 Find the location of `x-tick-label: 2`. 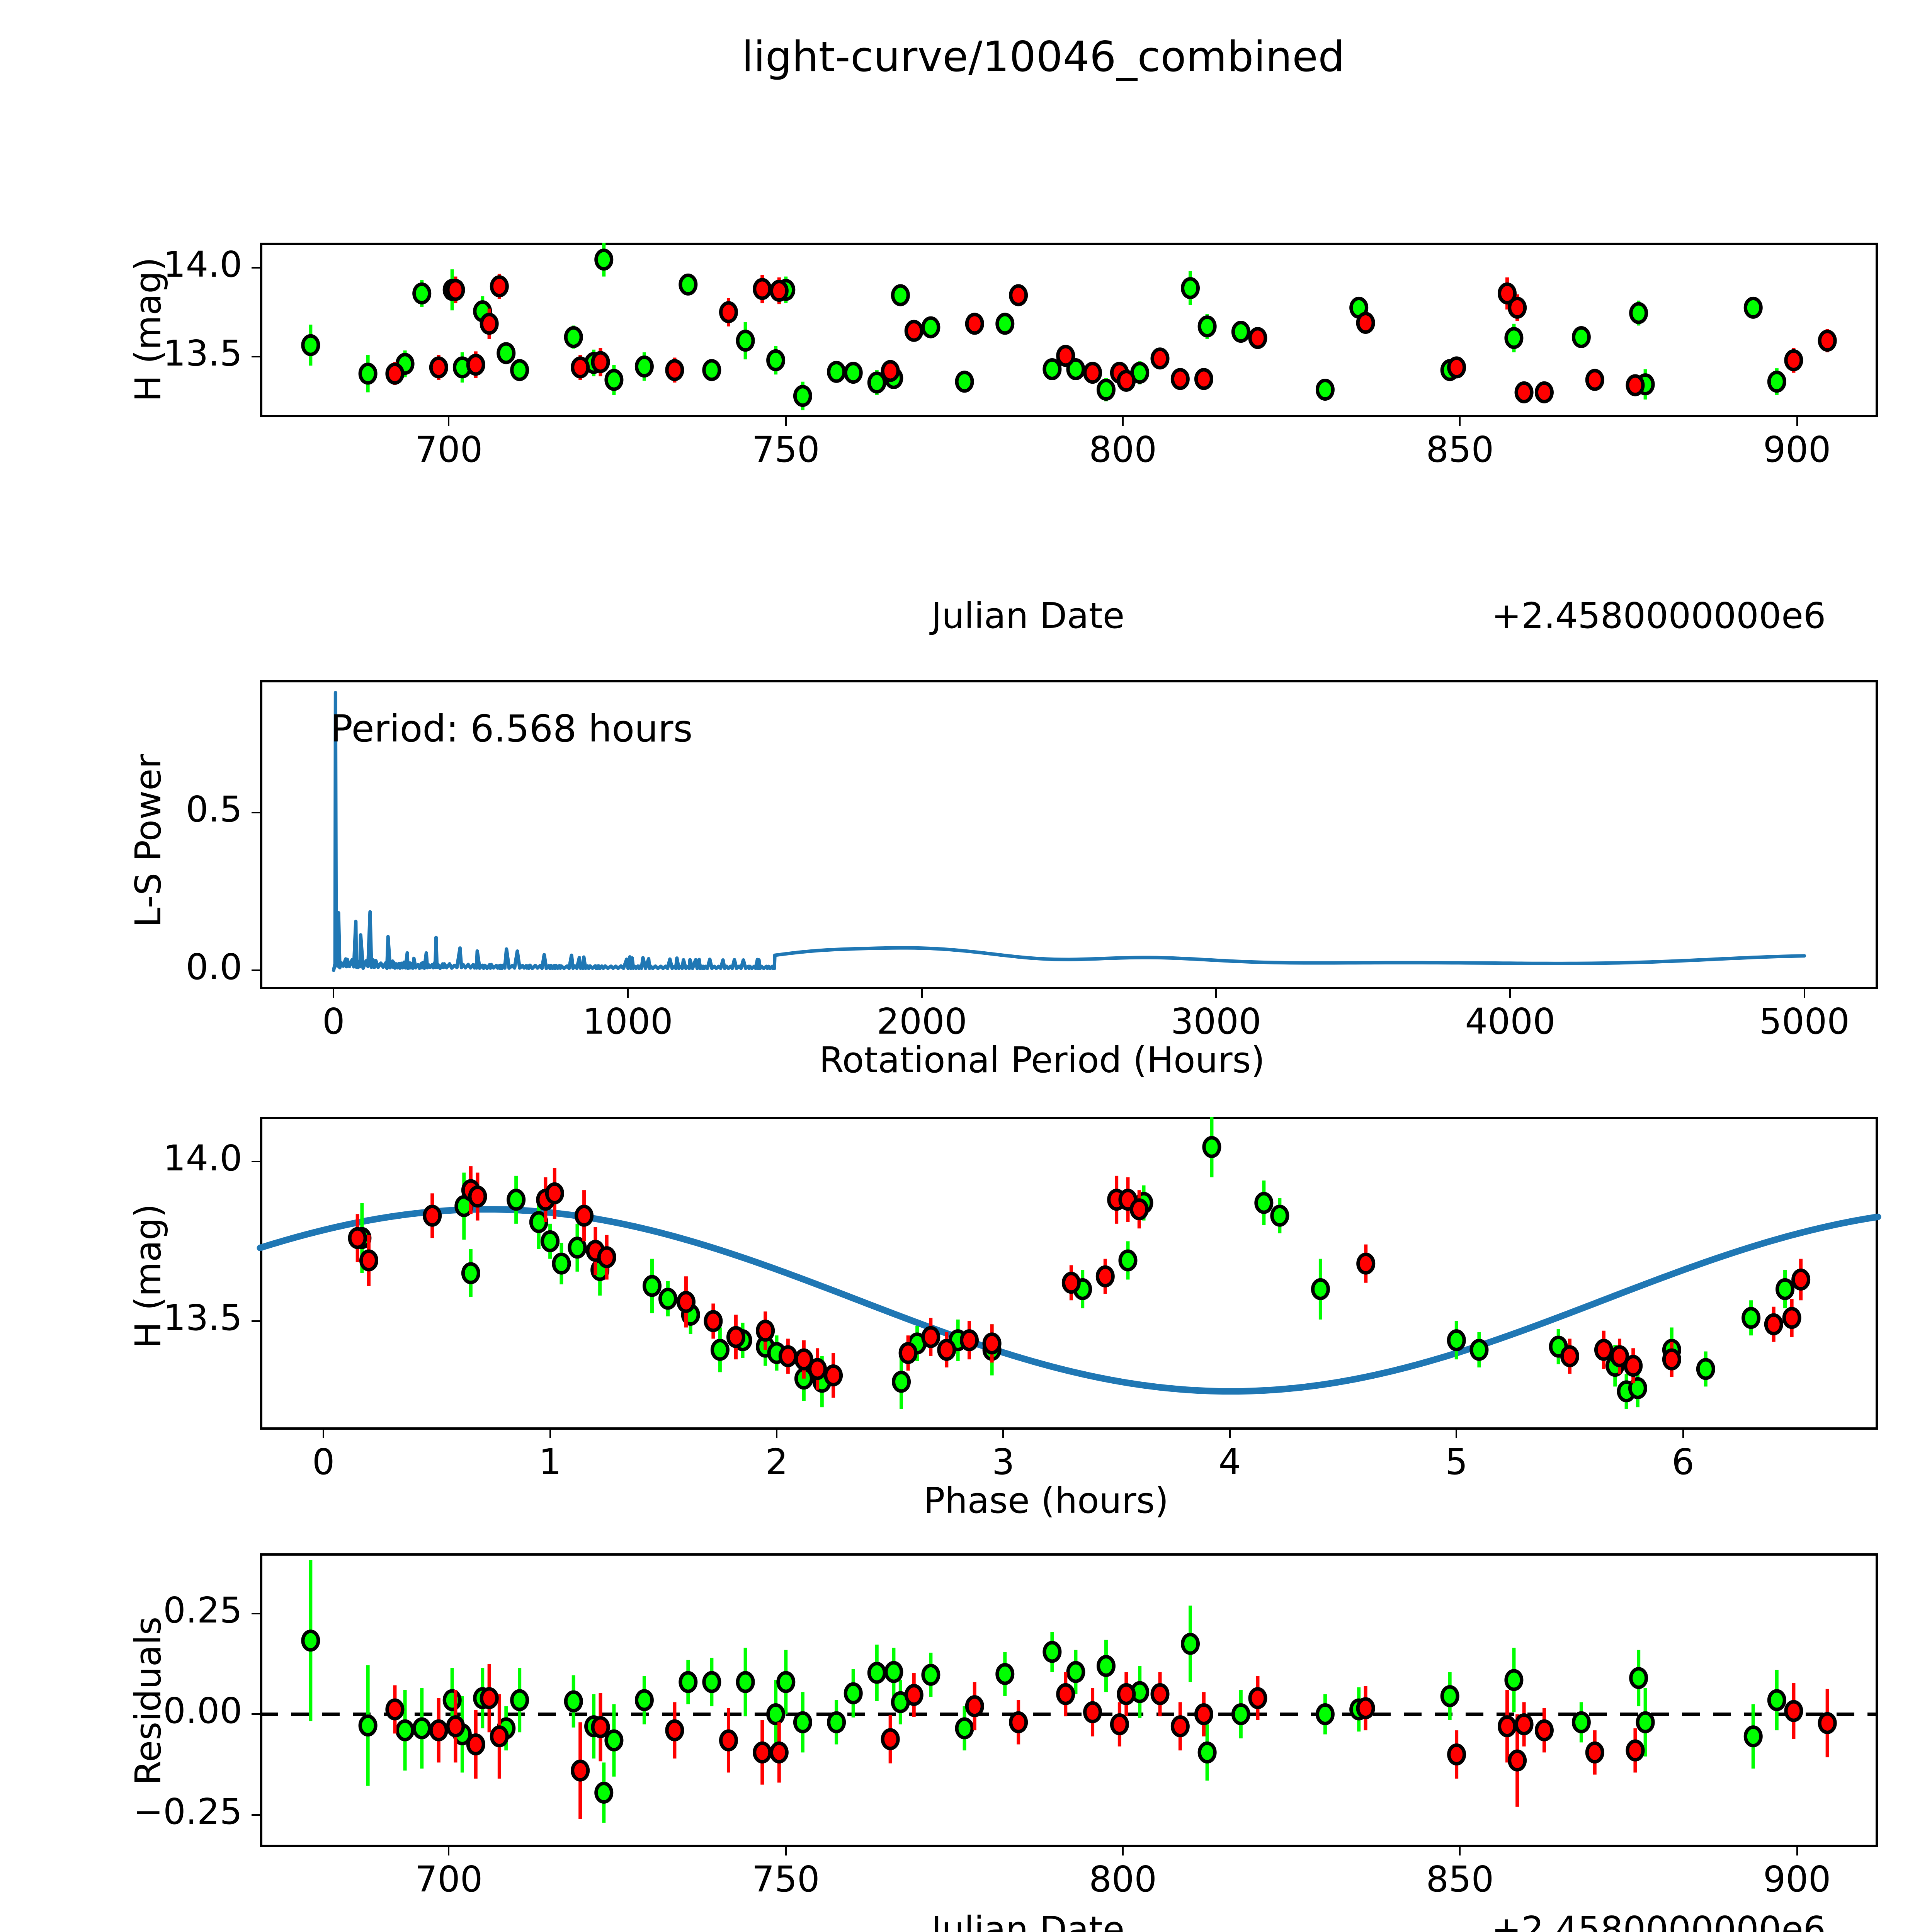

x-tick-label: 2 is located at coordinates (777, 1462).